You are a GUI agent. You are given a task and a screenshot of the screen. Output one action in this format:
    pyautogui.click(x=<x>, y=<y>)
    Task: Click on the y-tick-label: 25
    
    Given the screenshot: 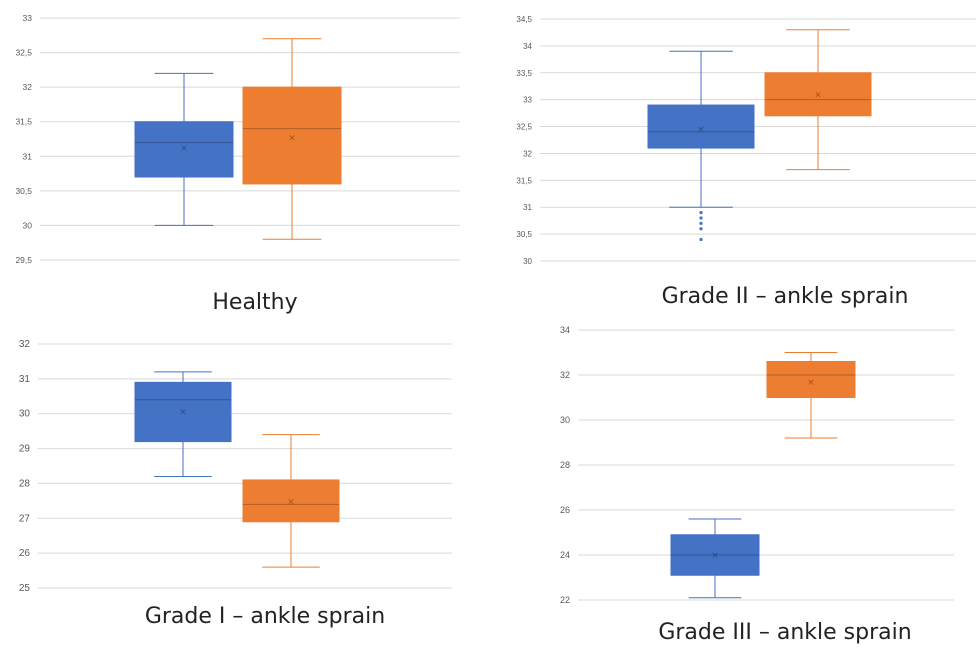 What is the action you would take?
    pyautogui.click(x=25, y=588)
    